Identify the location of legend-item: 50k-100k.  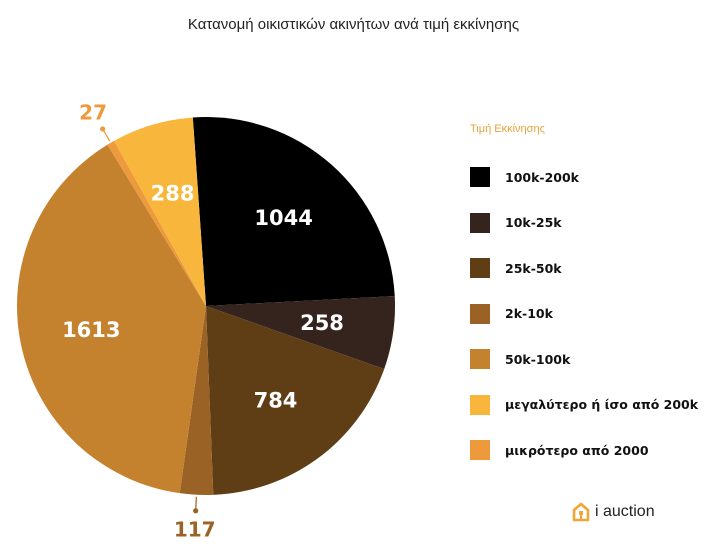
(520, 359).